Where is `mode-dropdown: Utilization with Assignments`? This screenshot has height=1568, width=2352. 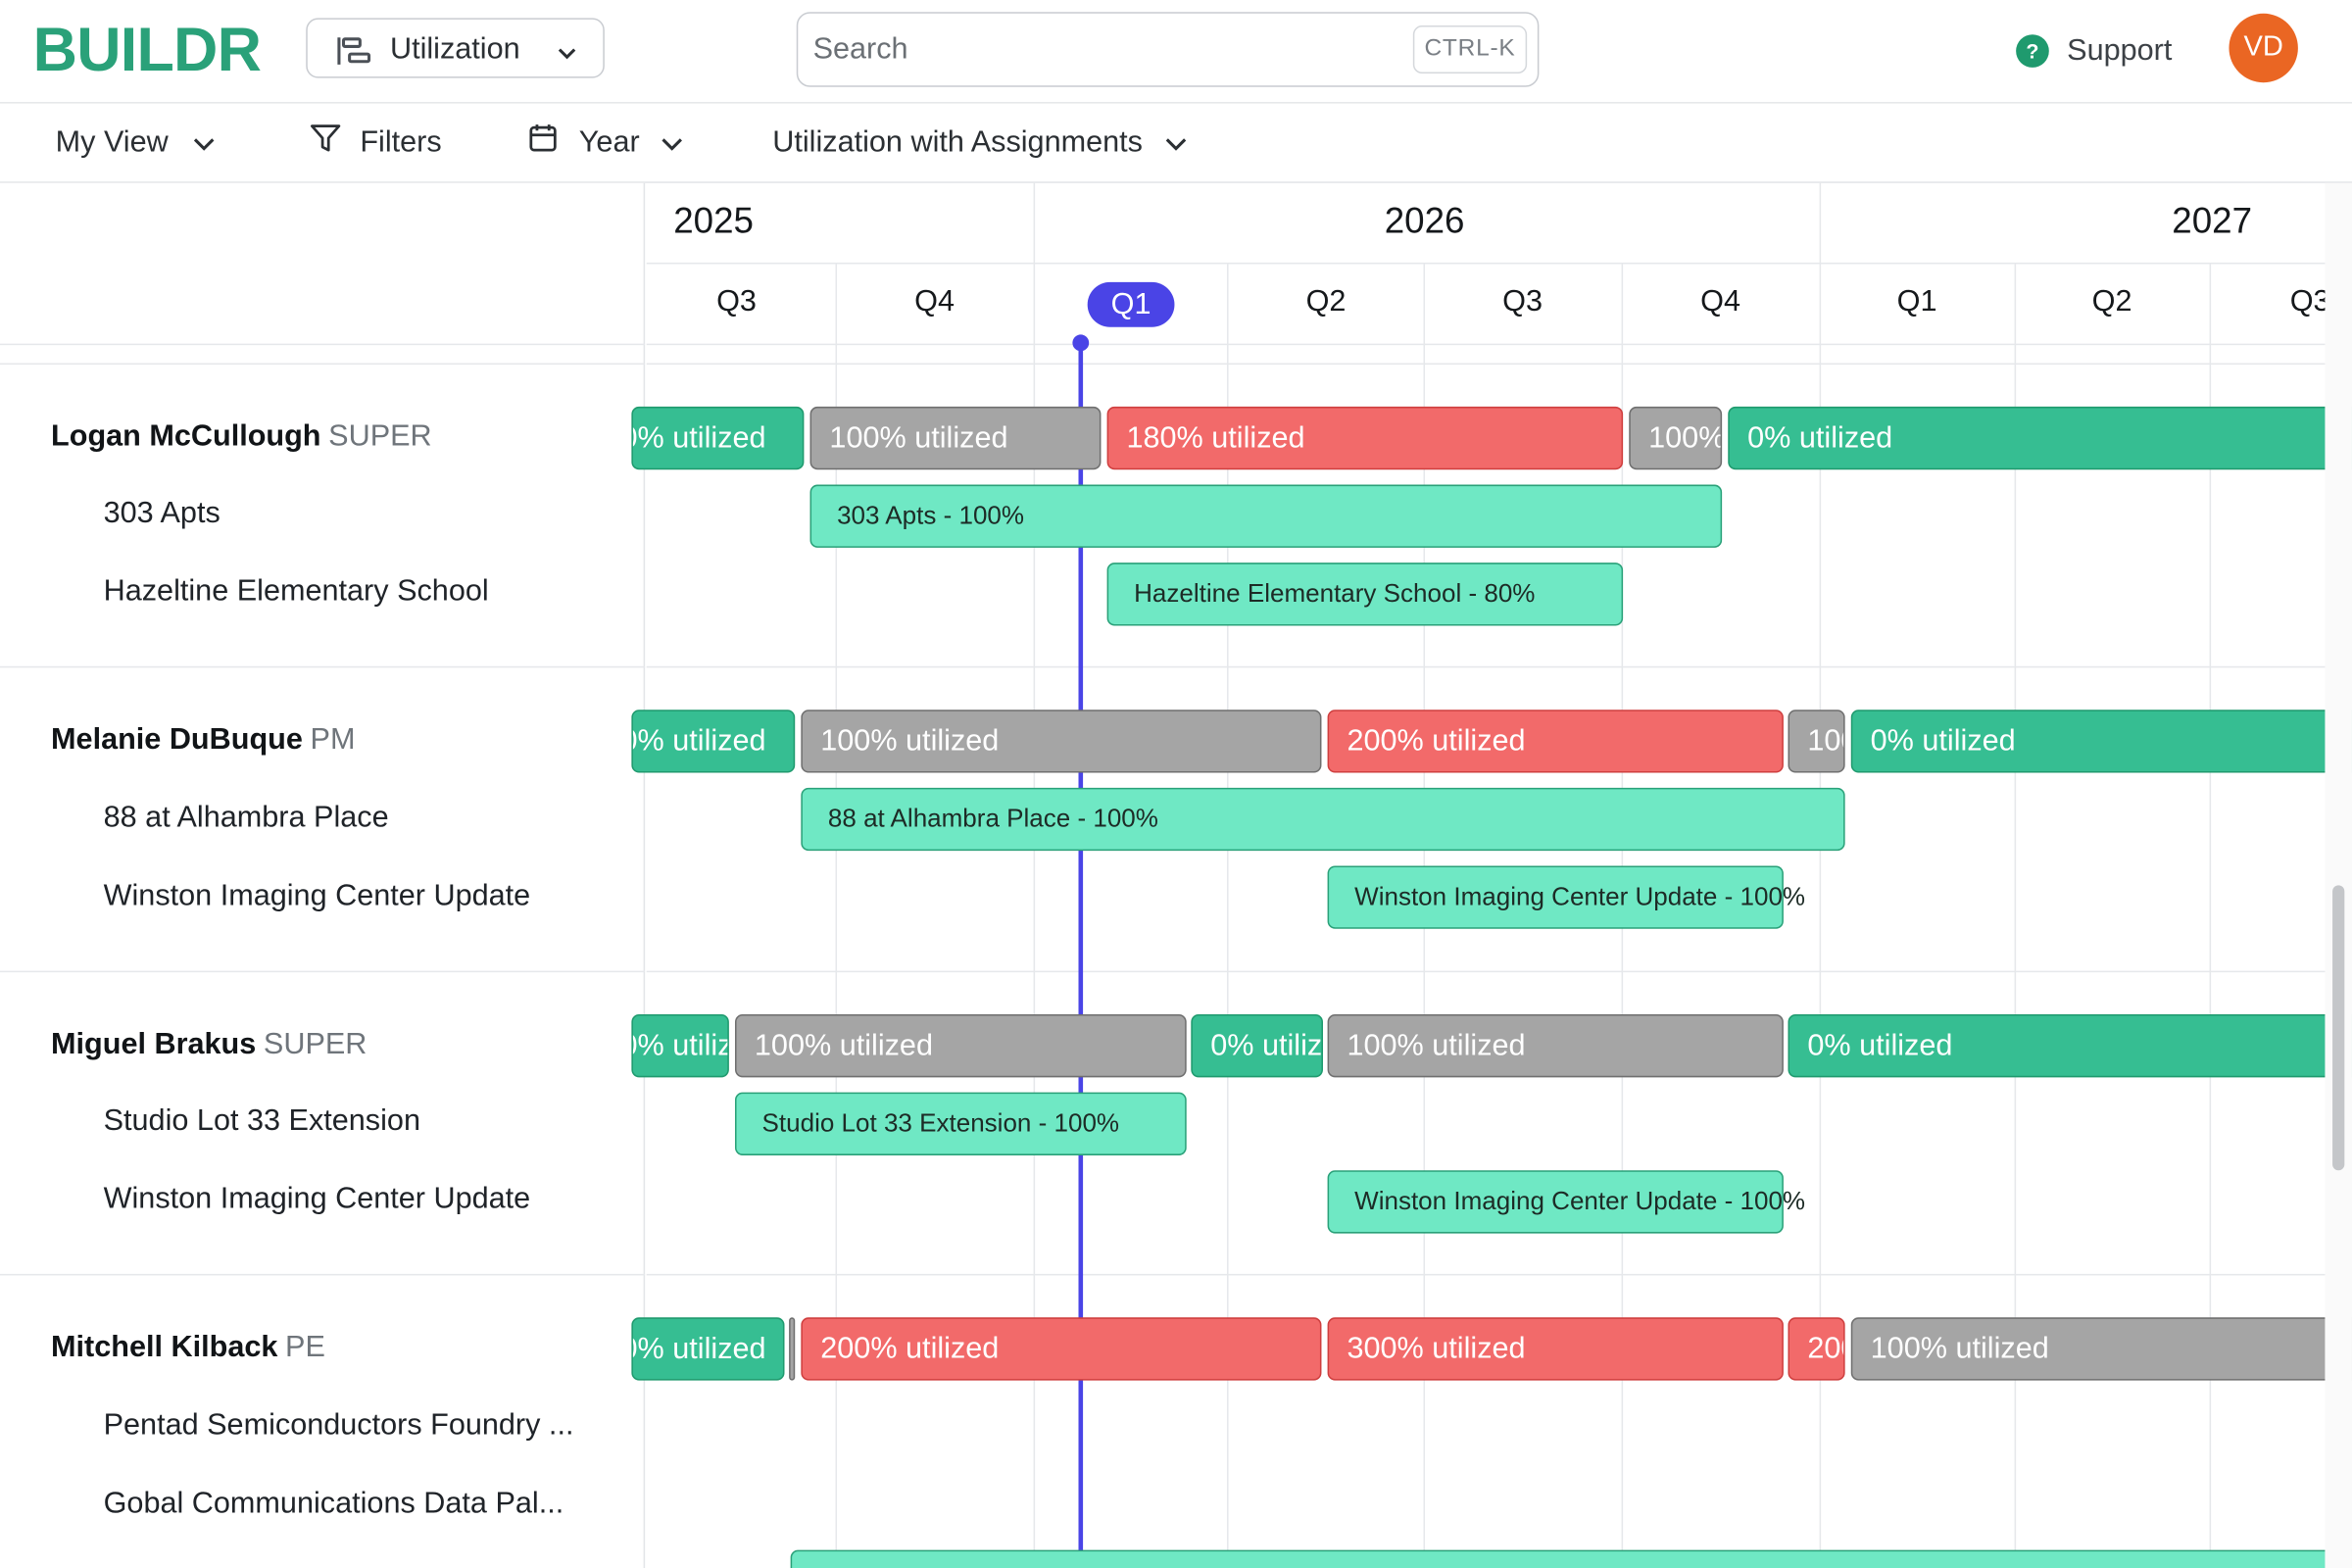 mode-dropdown: Utilization with Assignments is located at coordinates (980, 143).